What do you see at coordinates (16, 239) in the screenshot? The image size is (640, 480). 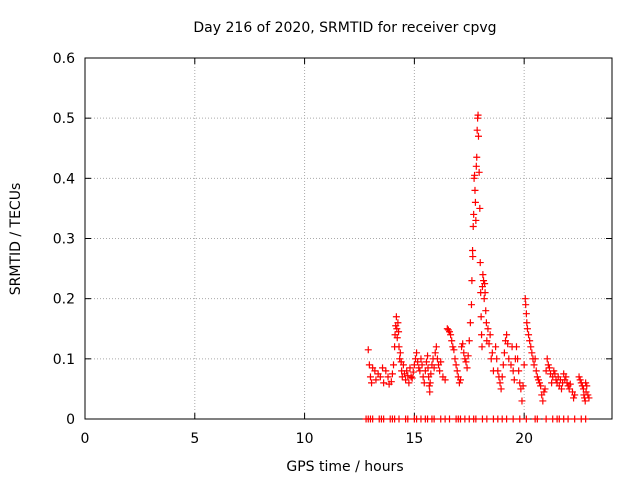 I see `y-axis-label: SRMTID / TECUs` at bounding box center [16, 239].